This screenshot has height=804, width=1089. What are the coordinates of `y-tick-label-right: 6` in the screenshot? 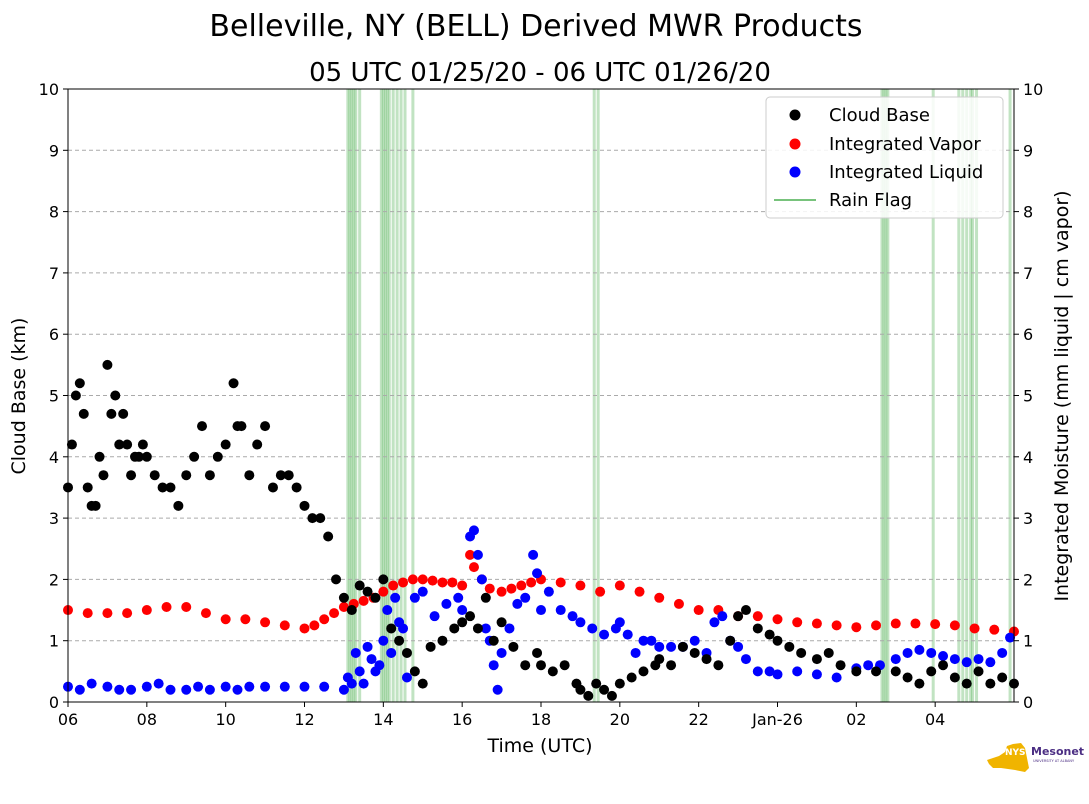 It's located at (1028, 334).